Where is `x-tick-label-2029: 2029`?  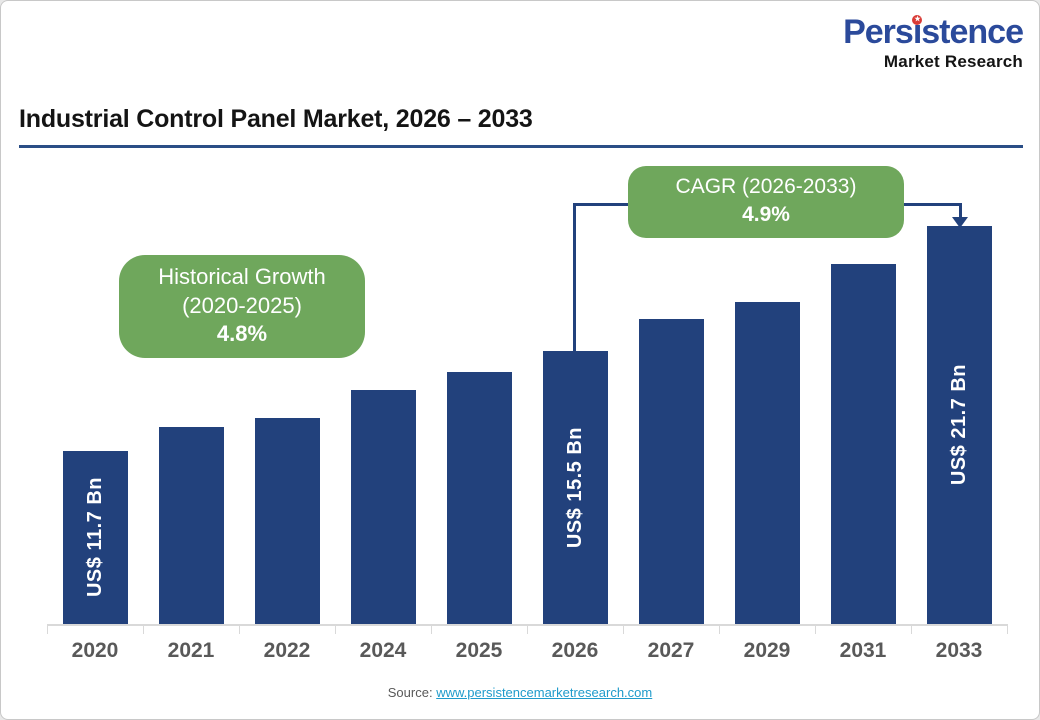 x-tick-label-2029: 2029 is located at coordinates (767, 650).